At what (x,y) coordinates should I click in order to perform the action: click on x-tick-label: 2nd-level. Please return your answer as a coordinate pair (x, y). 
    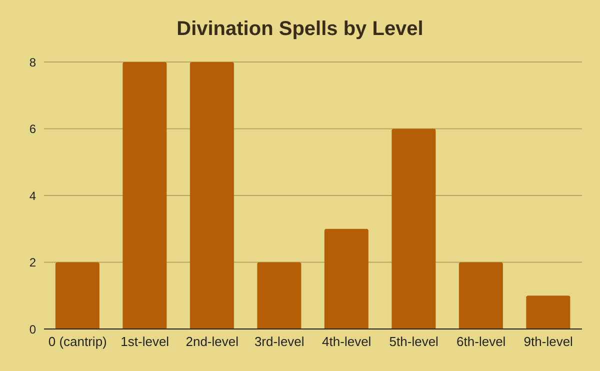
    Looking at the image, I should click on (212, 342).